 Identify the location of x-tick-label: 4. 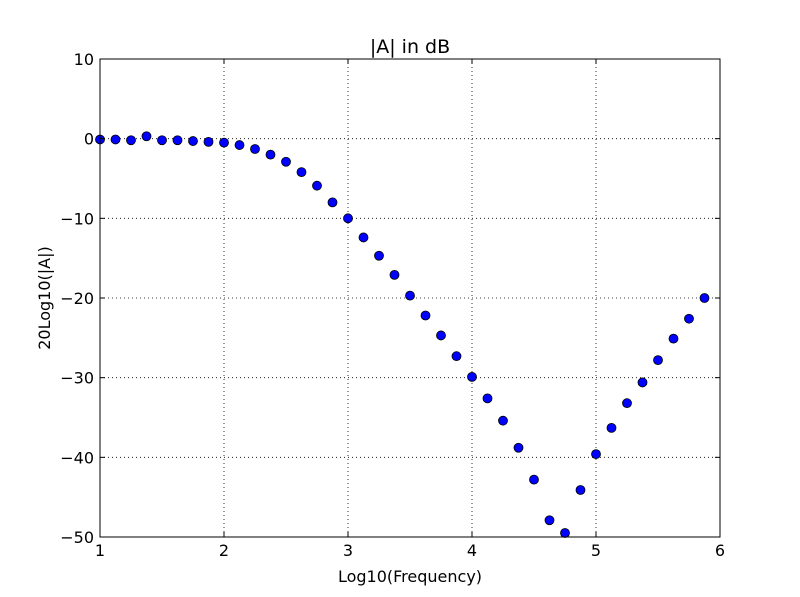
(472, 550).